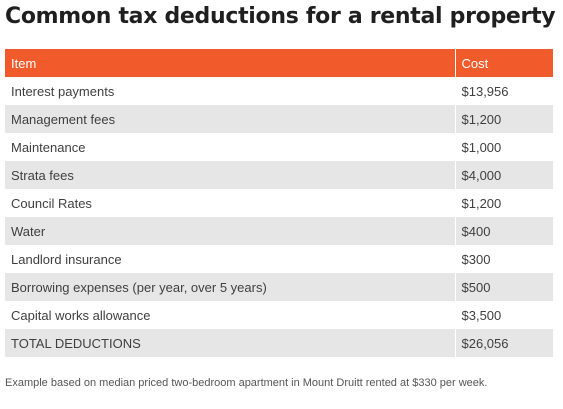 This screenshot has width=563, height=409. I want to click on item-cell: Water, so click(230, 231).